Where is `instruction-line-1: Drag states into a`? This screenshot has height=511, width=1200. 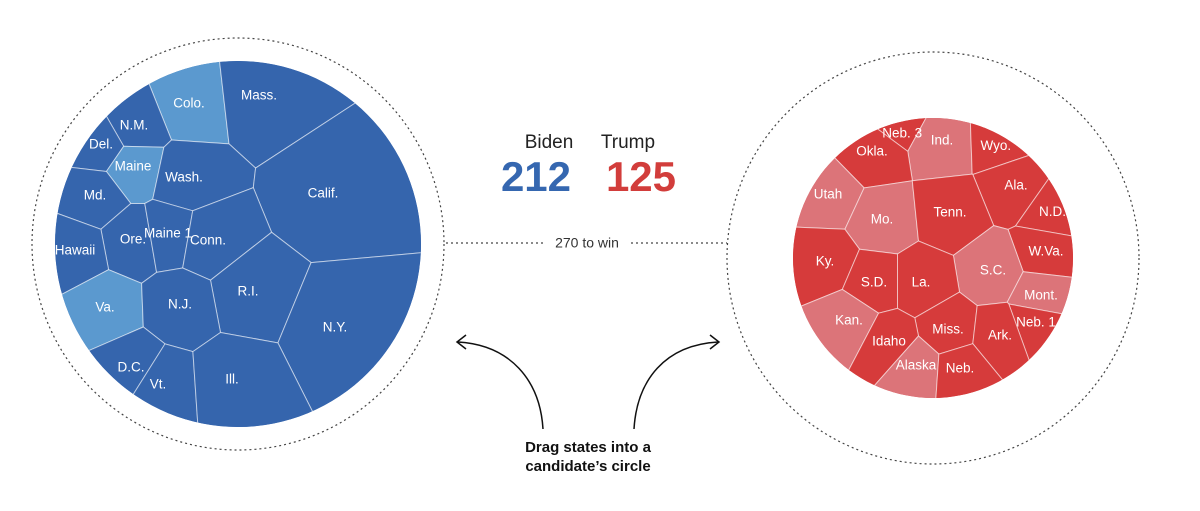 instruction-line-1: Drag states into a is located at coordinates (588, 447).